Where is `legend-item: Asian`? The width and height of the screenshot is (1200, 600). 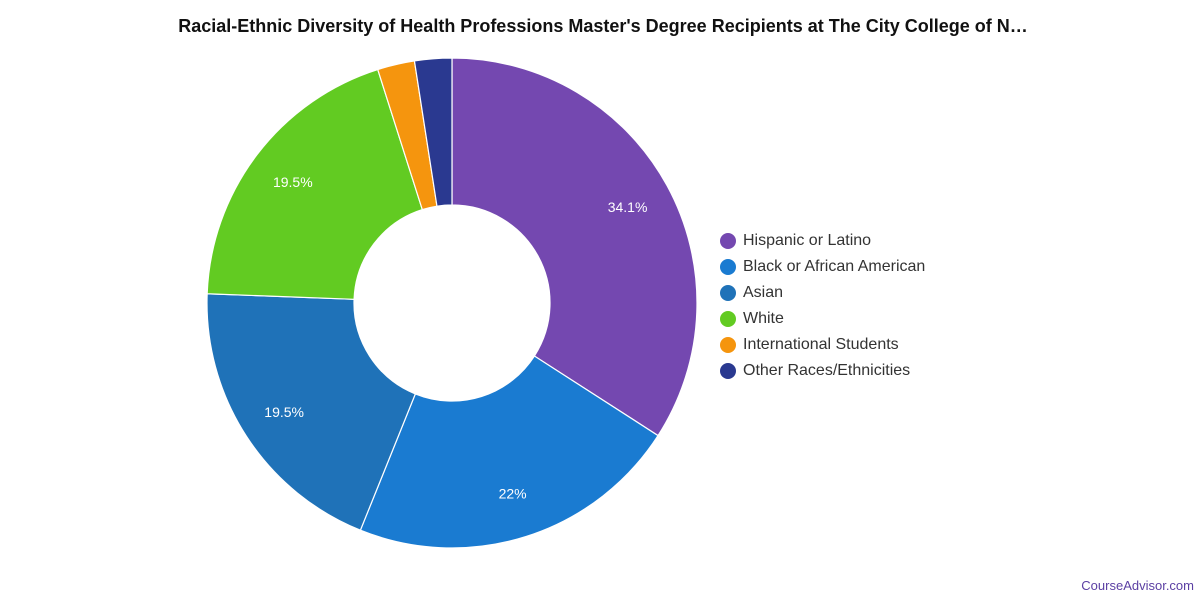
legend-item: Asian is located at coordinates (822, 293).